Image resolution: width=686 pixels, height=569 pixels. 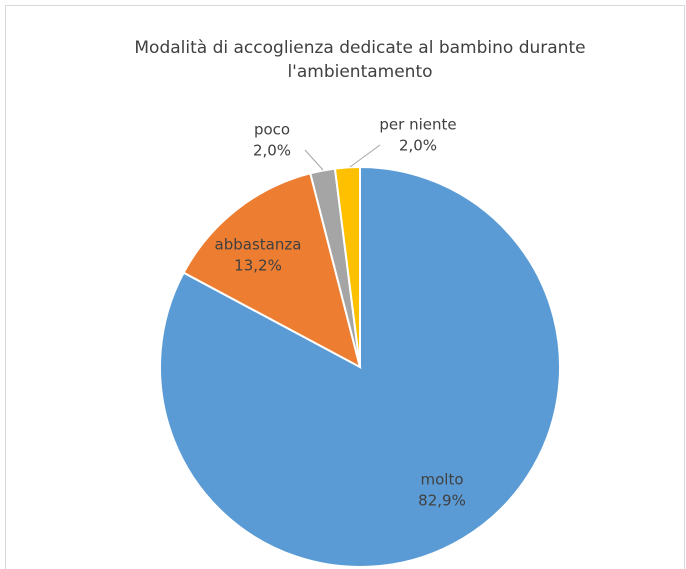 I want to click on slice-label: per niente, so click(x=417, y=125).